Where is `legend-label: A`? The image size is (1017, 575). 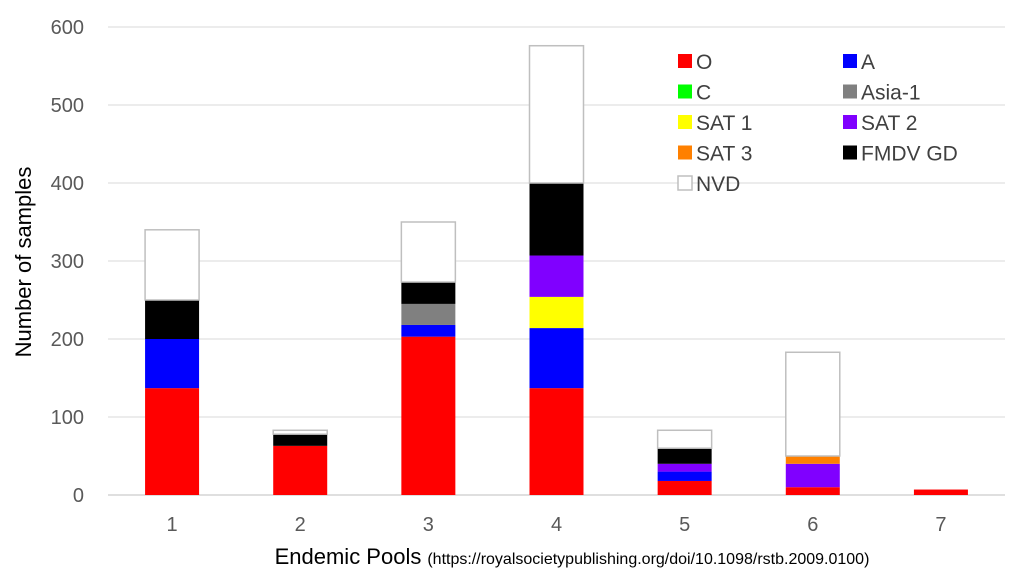 legend-label: A is located at coordinates (868, 62).